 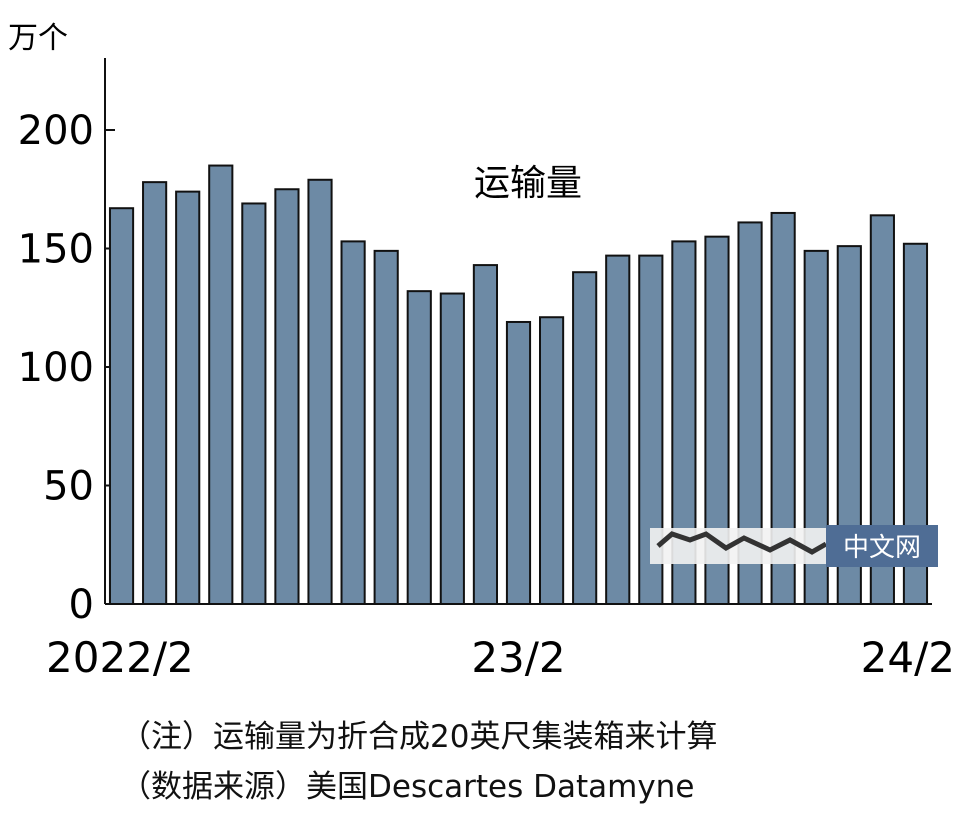 What do you see at coordinates (155, 393) in the screenshot?
I see `bar-2022/3` at bounding box center [155, 393].